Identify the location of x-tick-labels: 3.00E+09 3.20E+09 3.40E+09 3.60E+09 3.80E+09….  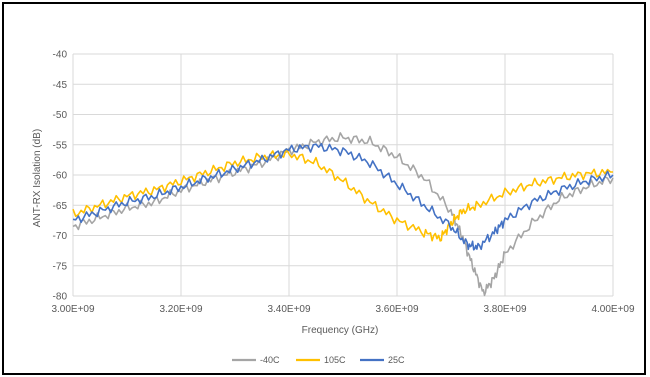
(343, 309).